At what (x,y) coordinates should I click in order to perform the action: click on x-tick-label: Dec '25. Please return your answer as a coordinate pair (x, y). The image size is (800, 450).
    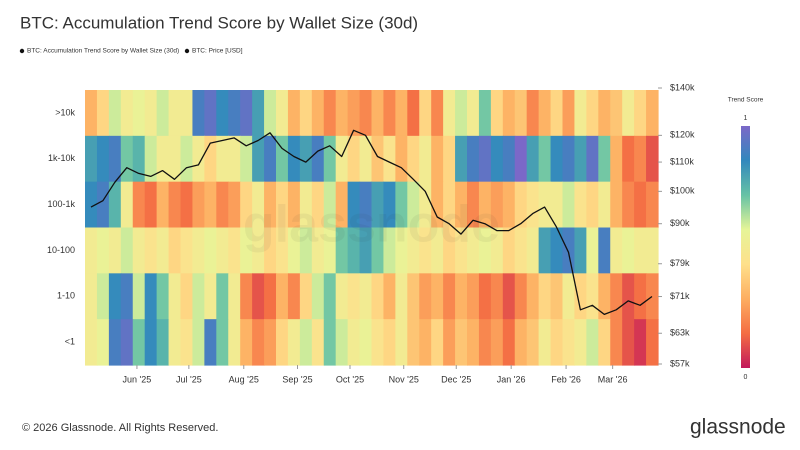
    Looking at the image, I should click on (456, 379).